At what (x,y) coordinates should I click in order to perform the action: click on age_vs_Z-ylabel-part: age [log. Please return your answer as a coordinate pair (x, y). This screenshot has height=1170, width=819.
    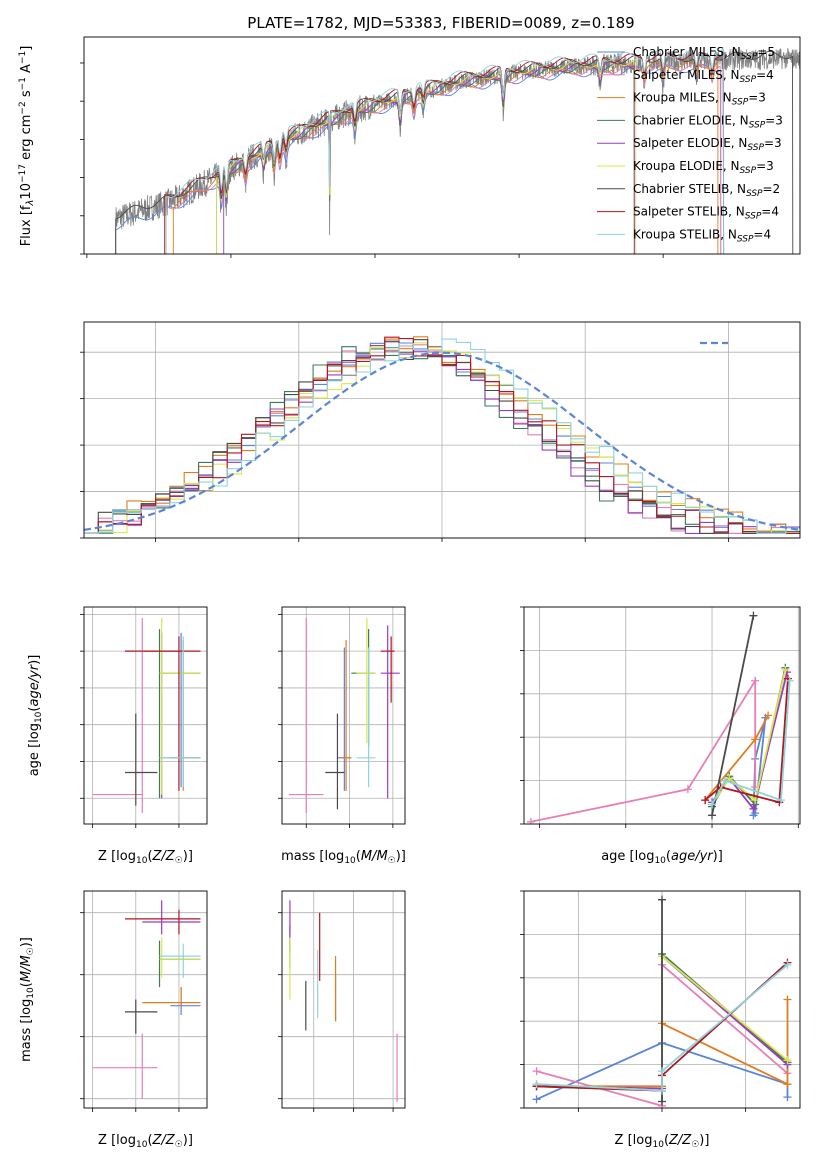
    Looking at the image, I should click on (34, 749).